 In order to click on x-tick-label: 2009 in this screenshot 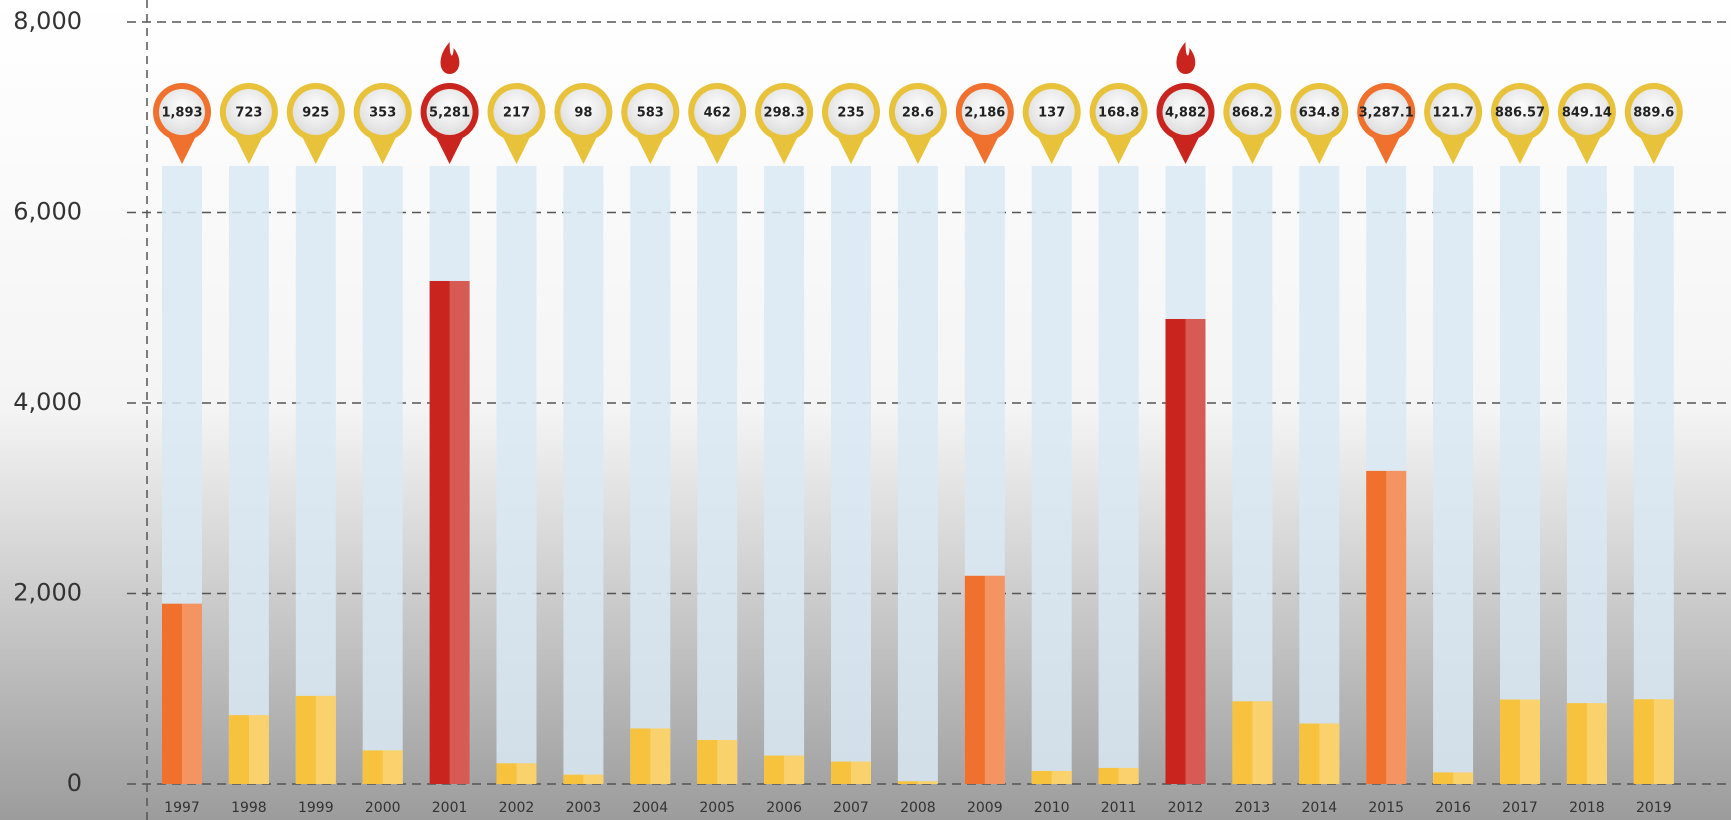, I will do `click(985, 808)`.